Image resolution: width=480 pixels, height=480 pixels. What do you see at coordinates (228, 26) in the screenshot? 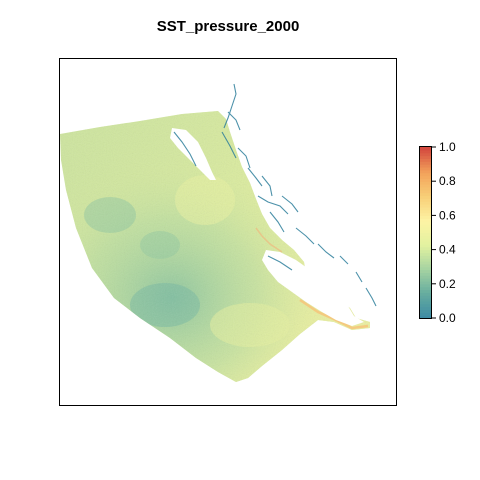
I see `map-title: SST_pressure_2000` at bounding box center [228, 26].